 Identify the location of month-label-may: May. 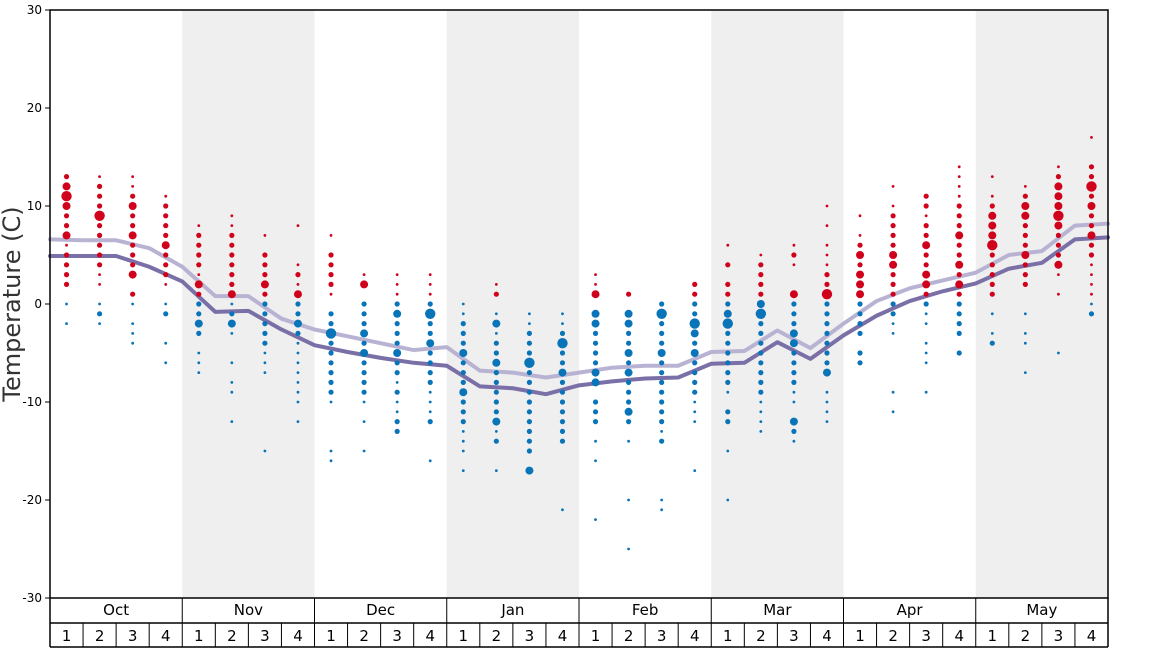
(1041, 610).